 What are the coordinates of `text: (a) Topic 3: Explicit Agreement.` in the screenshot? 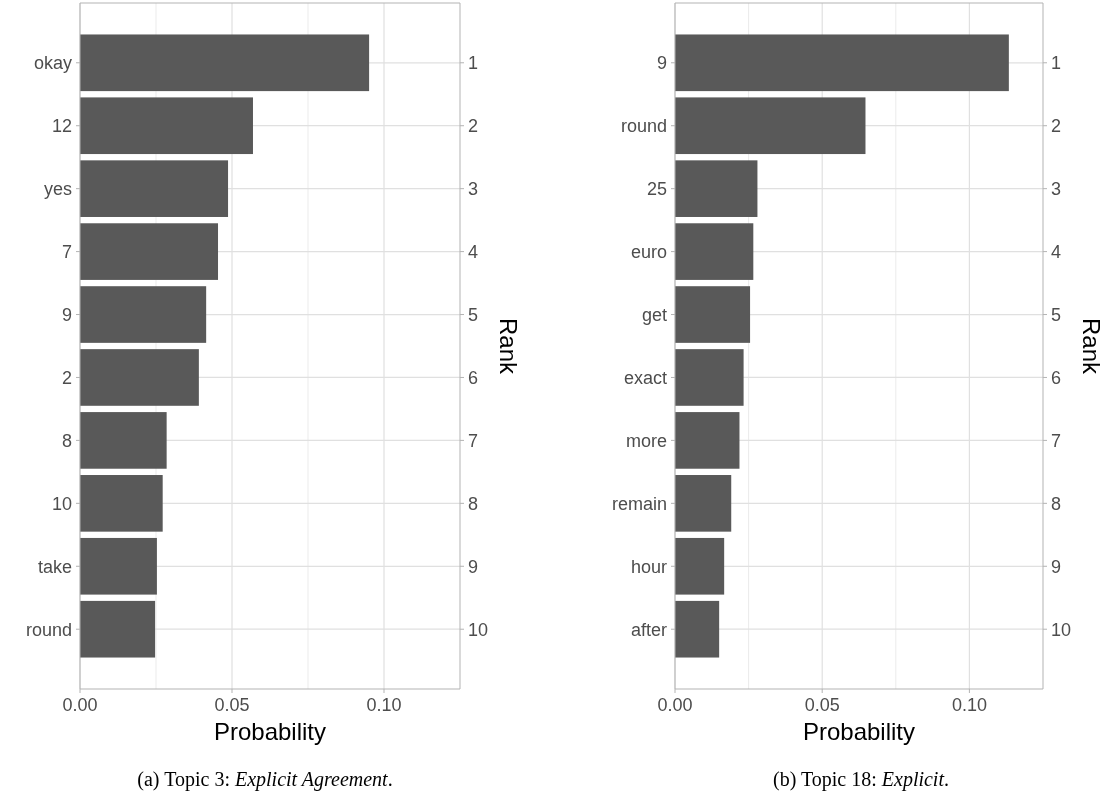 It's located at (265, 779).